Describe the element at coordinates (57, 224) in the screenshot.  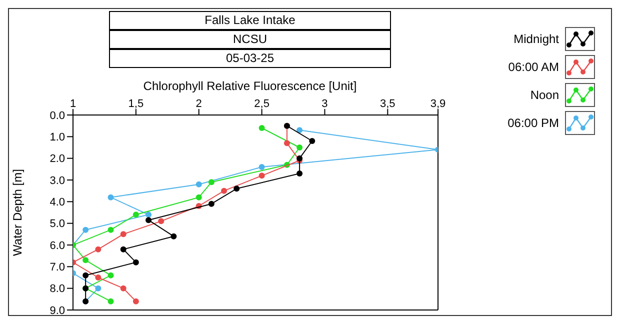
I see `y-tick-label: 5.0` at that location.